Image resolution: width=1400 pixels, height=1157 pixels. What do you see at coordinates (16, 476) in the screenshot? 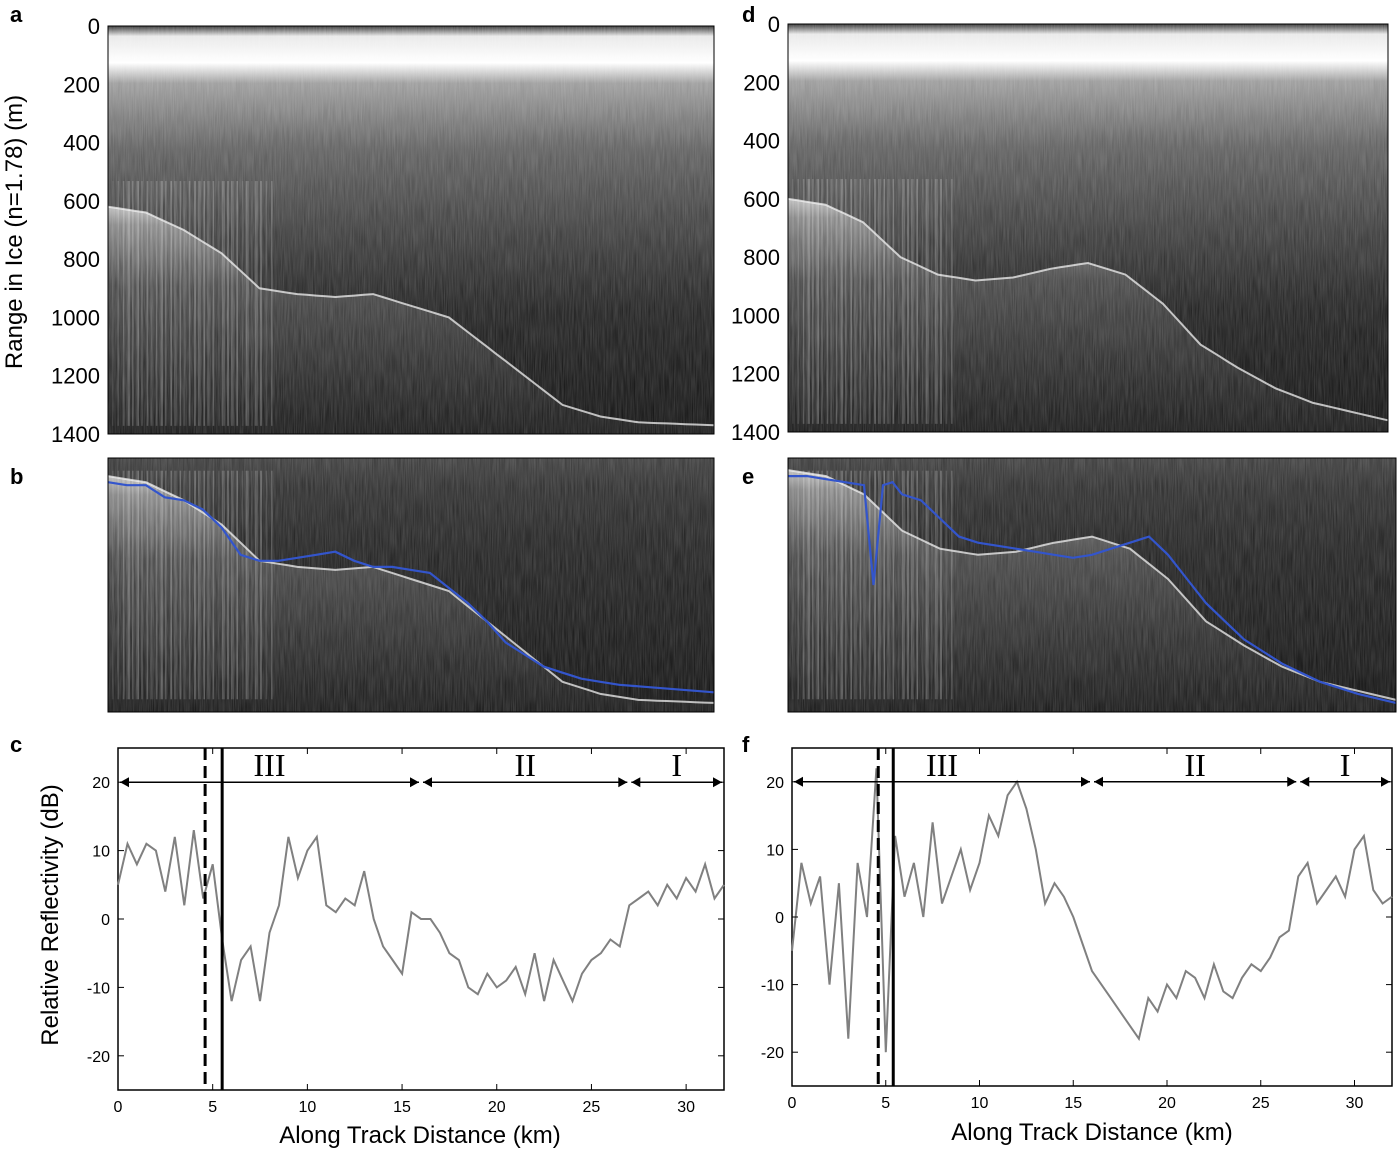
I see `panel-letter-b: b` at bounding box center [16, 476].